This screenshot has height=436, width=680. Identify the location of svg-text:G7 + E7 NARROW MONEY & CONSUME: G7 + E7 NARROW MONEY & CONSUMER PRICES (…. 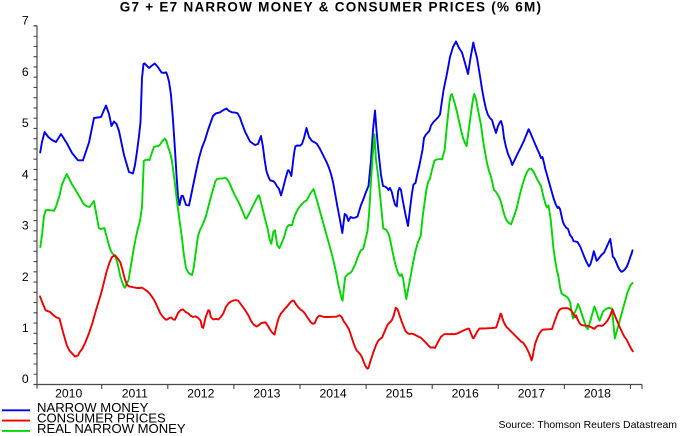
(331, 7).